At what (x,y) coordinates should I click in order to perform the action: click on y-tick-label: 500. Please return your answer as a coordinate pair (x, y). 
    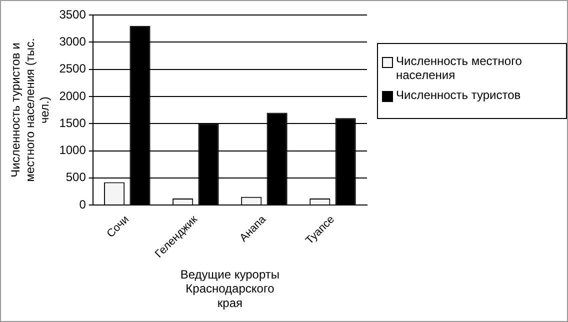
    Looking at the image, I should click on (76, 177).